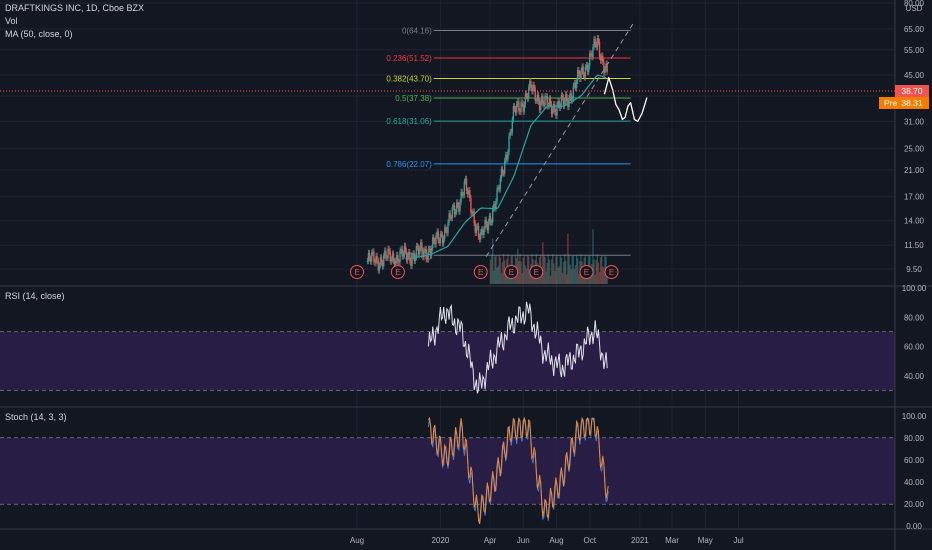 The width and height of the screenshot is (932, 550). I want to click on time-tick-label: Jul, so click(738, 540).